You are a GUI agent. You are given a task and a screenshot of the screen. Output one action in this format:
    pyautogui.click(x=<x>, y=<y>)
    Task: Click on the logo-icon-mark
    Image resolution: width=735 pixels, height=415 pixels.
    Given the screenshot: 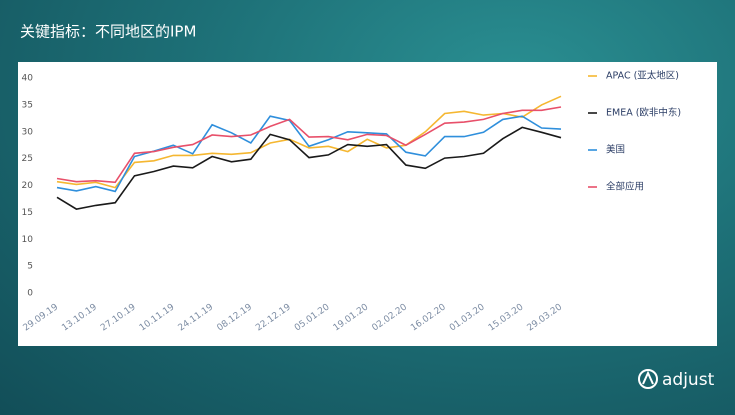 What is the action you would take?
    pyautogui.click(x=648, y=377)
    